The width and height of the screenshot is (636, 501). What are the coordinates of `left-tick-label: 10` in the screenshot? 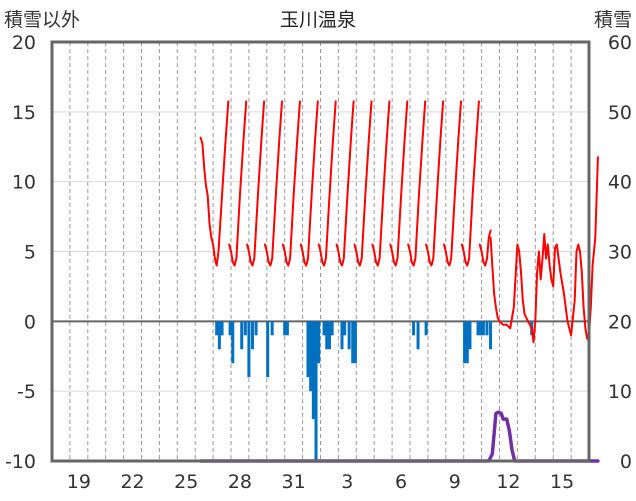 It's located at (24, 183).